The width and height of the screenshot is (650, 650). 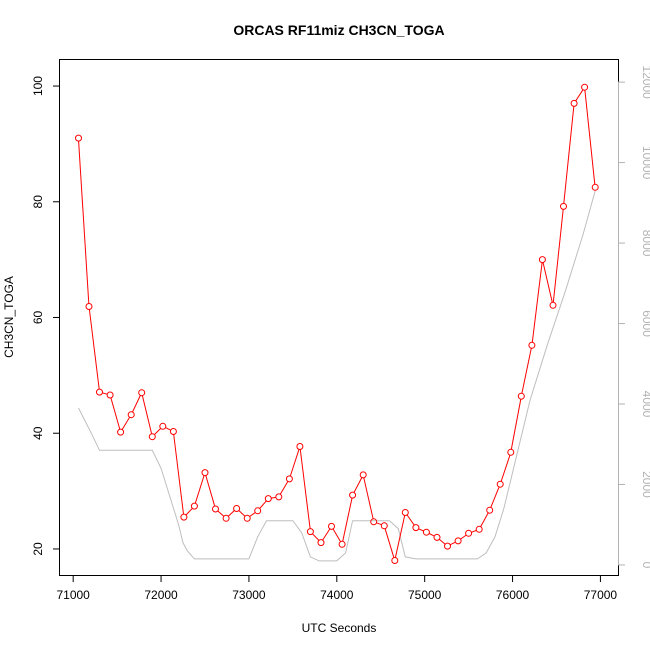 What do you see at coordinates (38, 549) in the screenshot?
I see `y-tick-label-0: 20` at bounding box center [38, 549].